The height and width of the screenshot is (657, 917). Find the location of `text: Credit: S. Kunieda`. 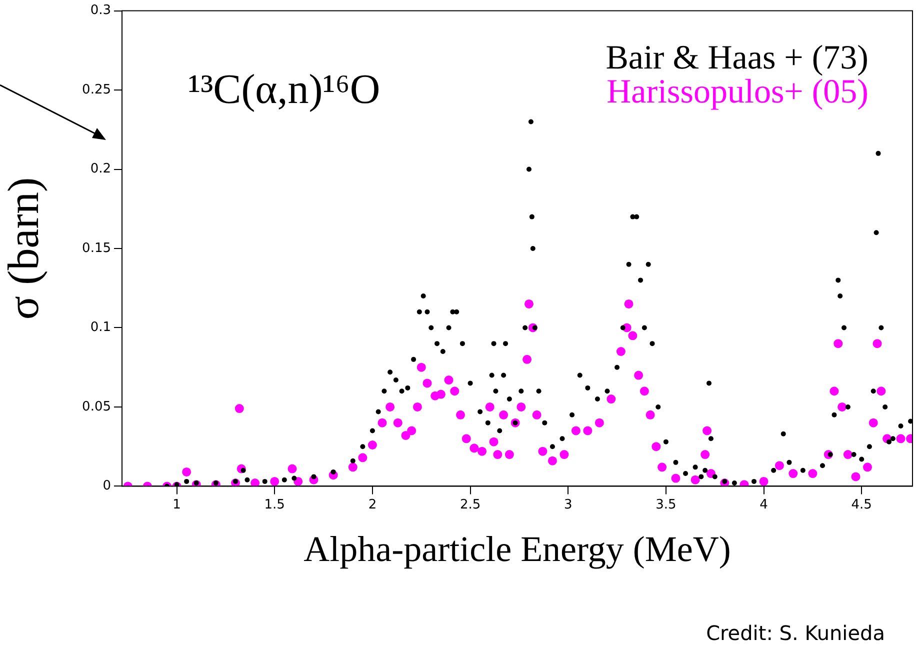

text: Credit: S. Kunieda is located at coordinates (795, 633).